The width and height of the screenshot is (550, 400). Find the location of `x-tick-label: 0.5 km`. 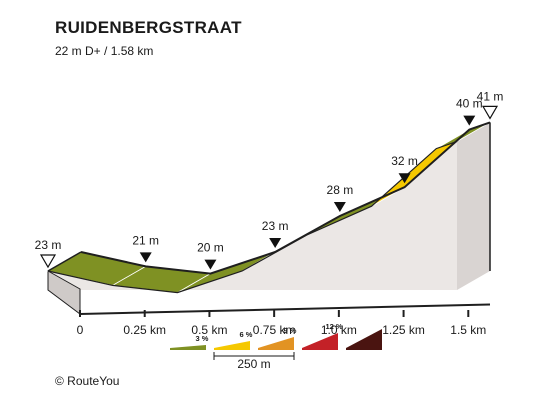

x-tick-label: 0.5 km is located at coordinates (209, 330).